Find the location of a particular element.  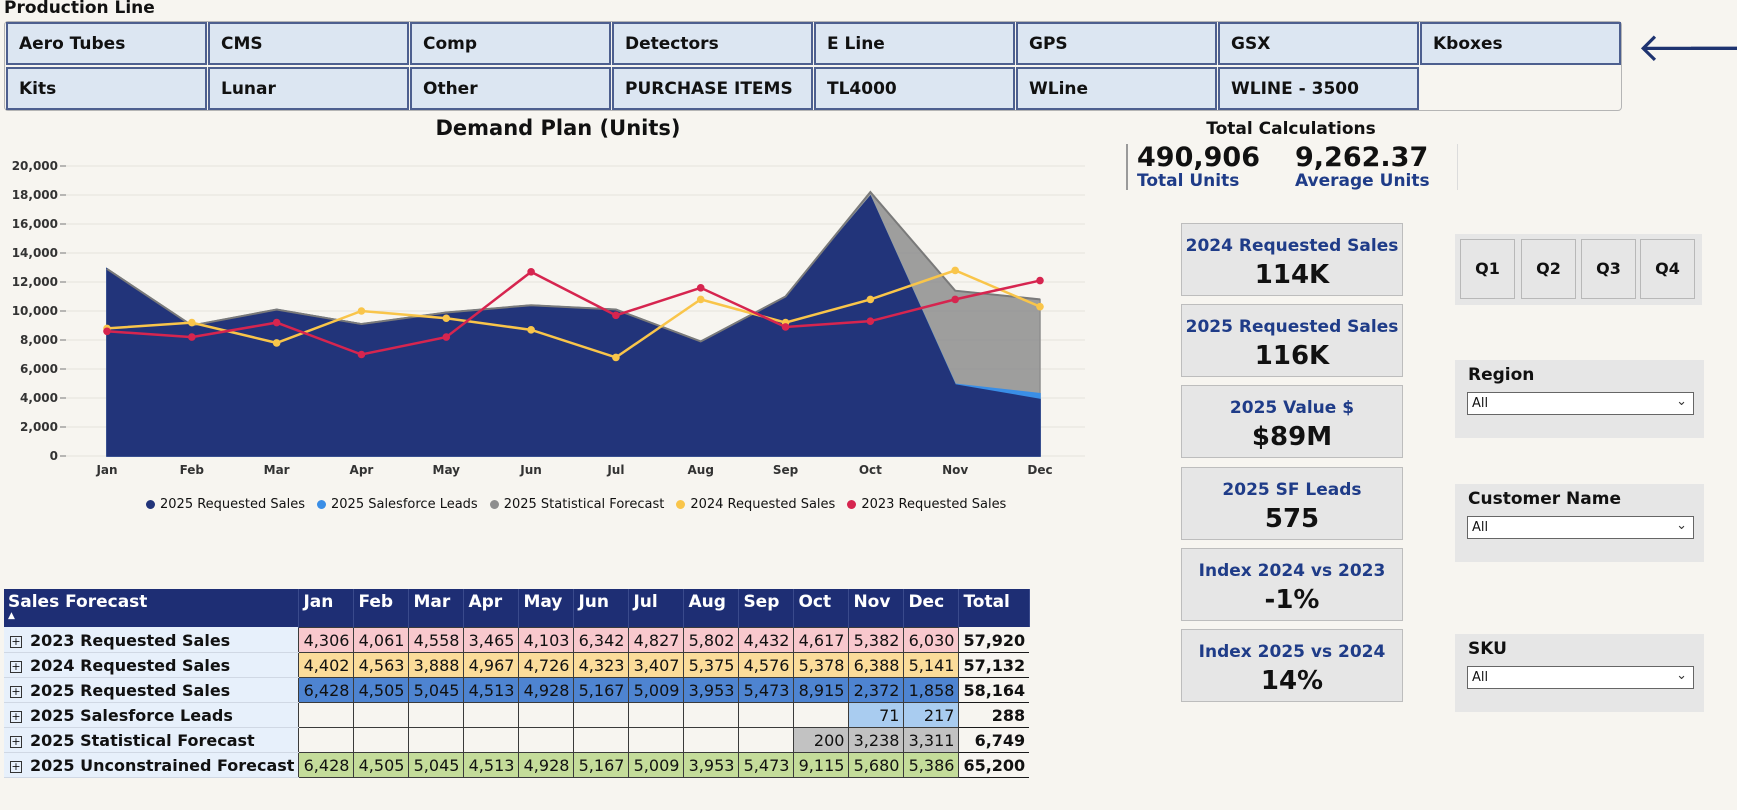

quarter-button-q4: Q4 is located at coordinates (1667, 269).